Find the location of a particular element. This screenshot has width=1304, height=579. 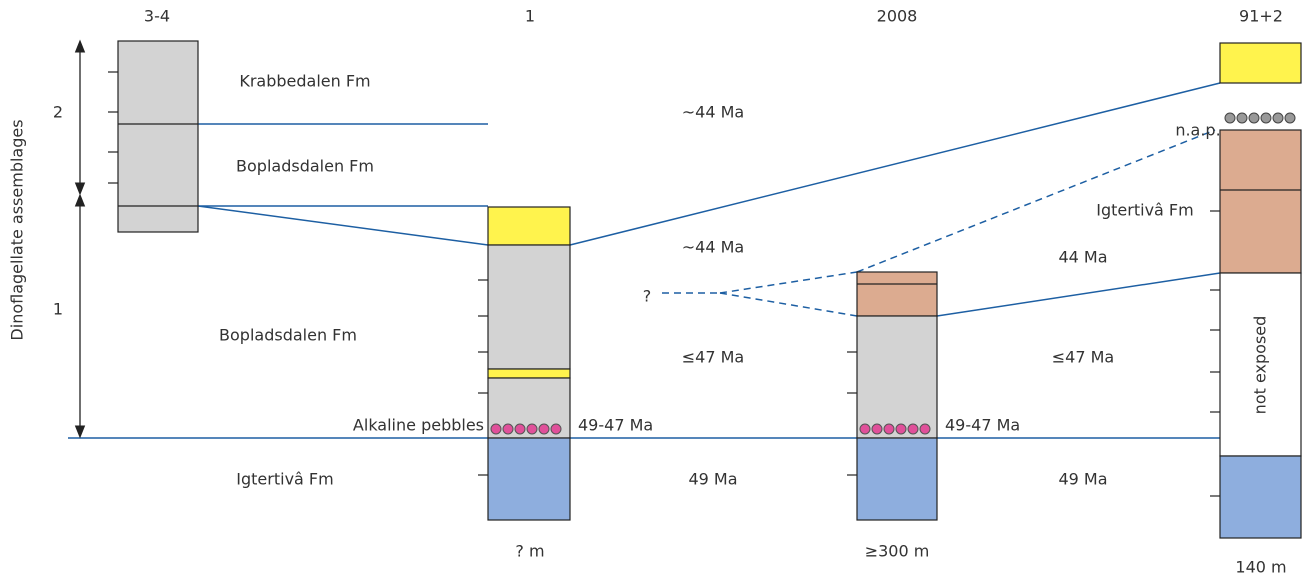

age-label: ? is located at coordinates (647, 296).